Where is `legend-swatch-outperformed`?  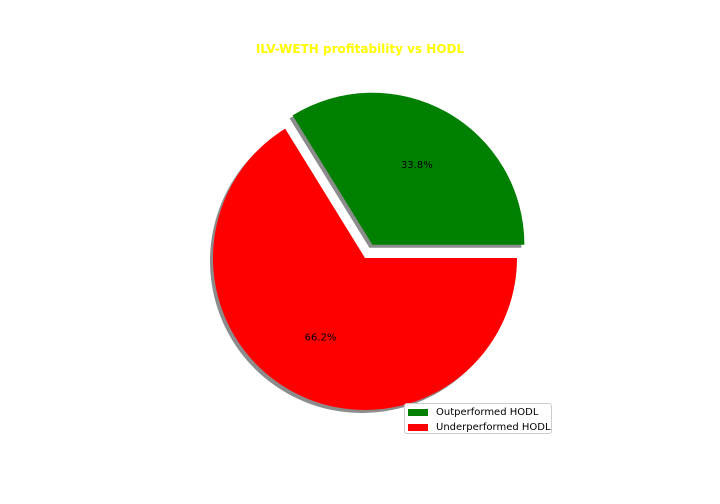
legend-swatch-outperformed is located at coordinates (418, 412).